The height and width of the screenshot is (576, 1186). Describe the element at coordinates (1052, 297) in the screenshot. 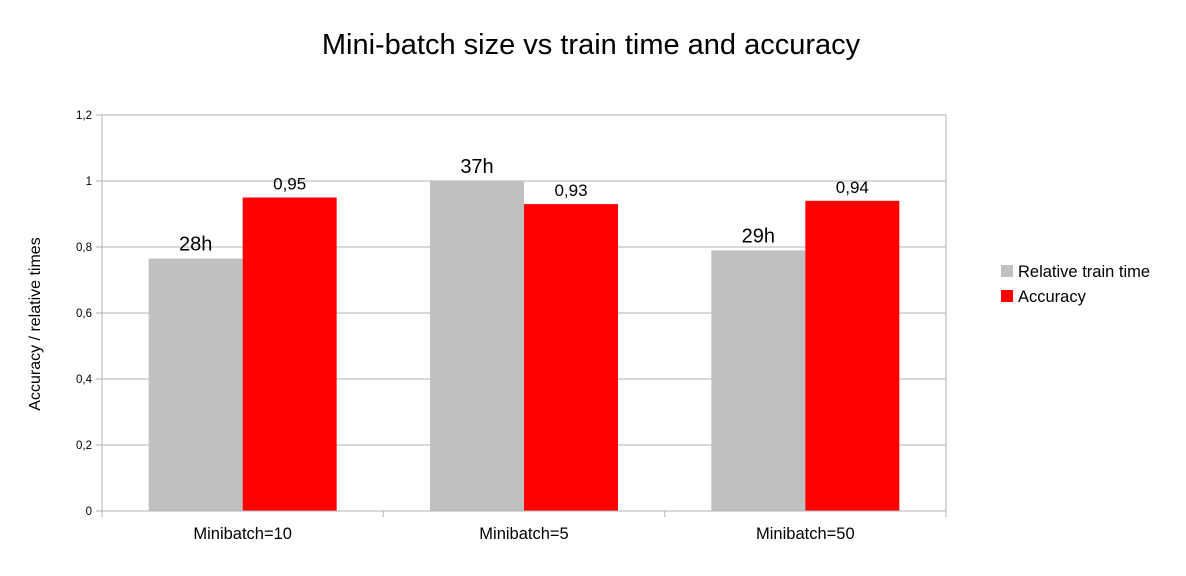

I see `legend-label-accuracy: Accuracy` at that location.